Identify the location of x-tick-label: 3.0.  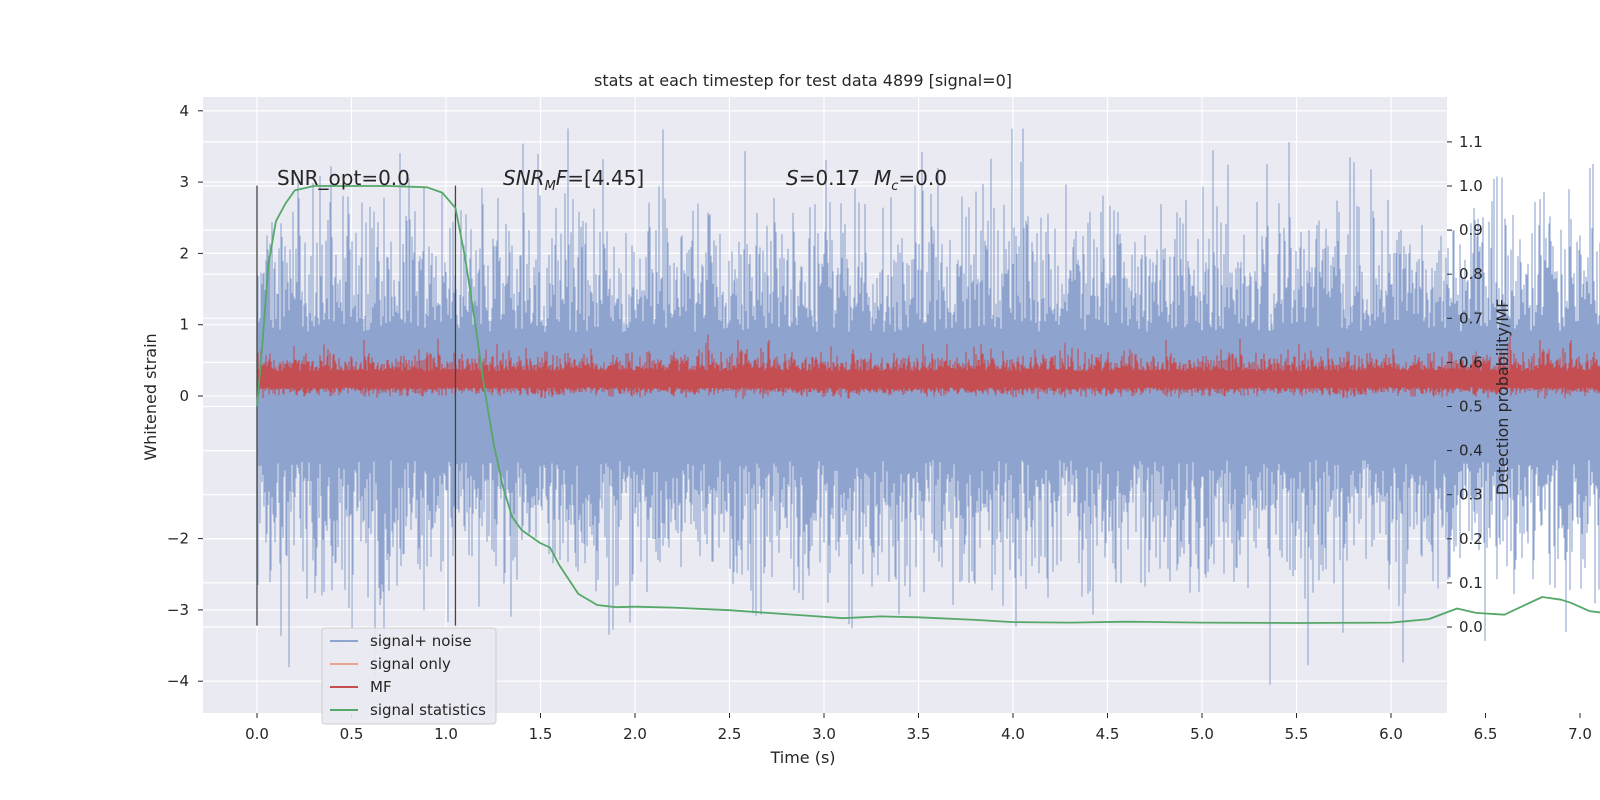
(824, 734).